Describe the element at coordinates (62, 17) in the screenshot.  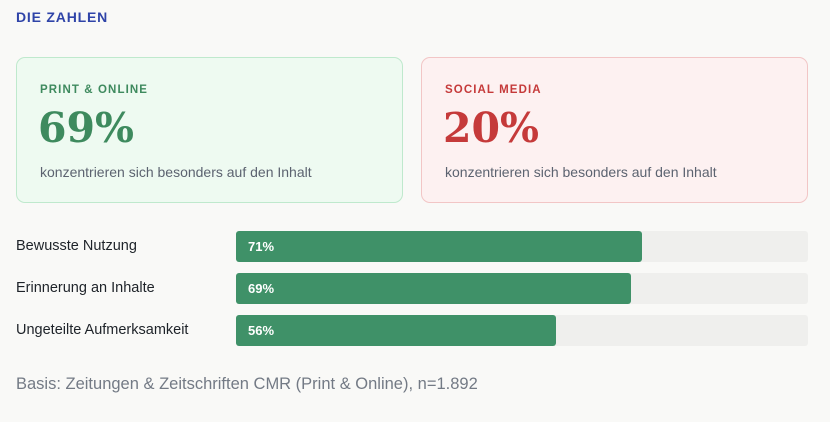
I see `section-title: DIE ZAHLEN` at that location.